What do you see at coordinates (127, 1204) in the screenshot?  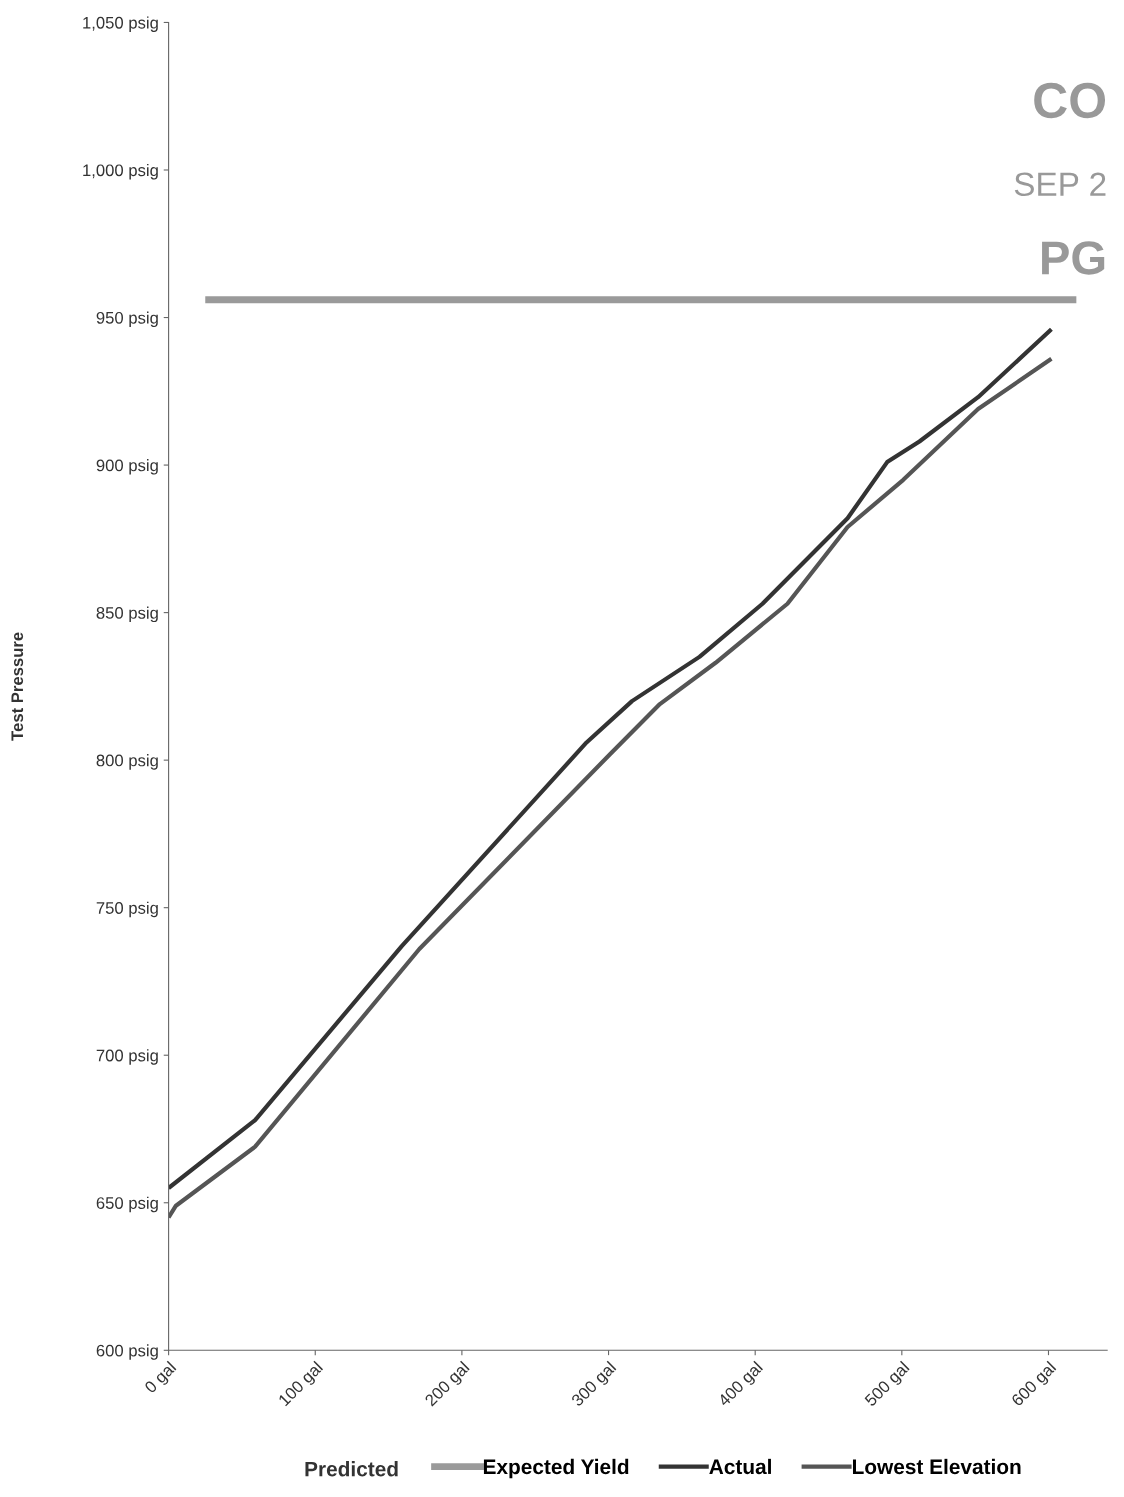 I see `y-tick-label: 650 psig` at bounding box center [127, 1204].